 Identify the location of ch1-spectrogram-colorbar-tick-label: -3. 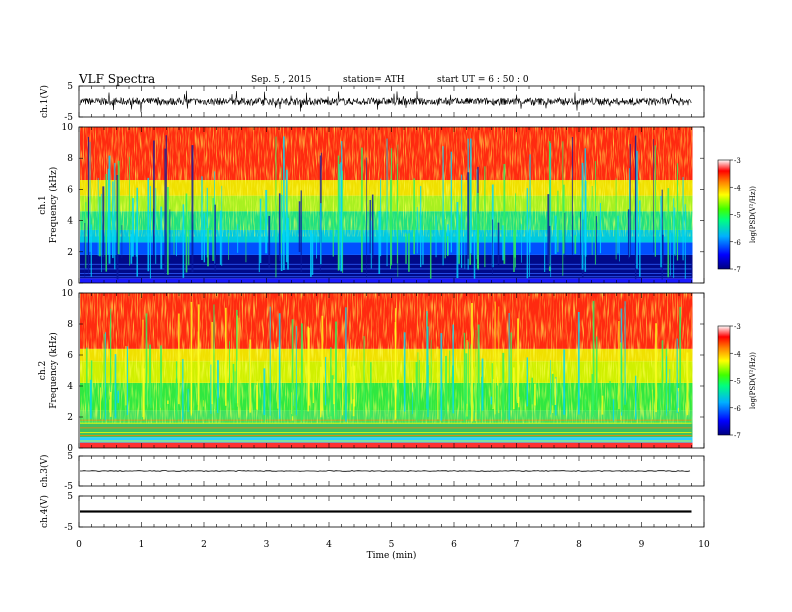
(737, 161).